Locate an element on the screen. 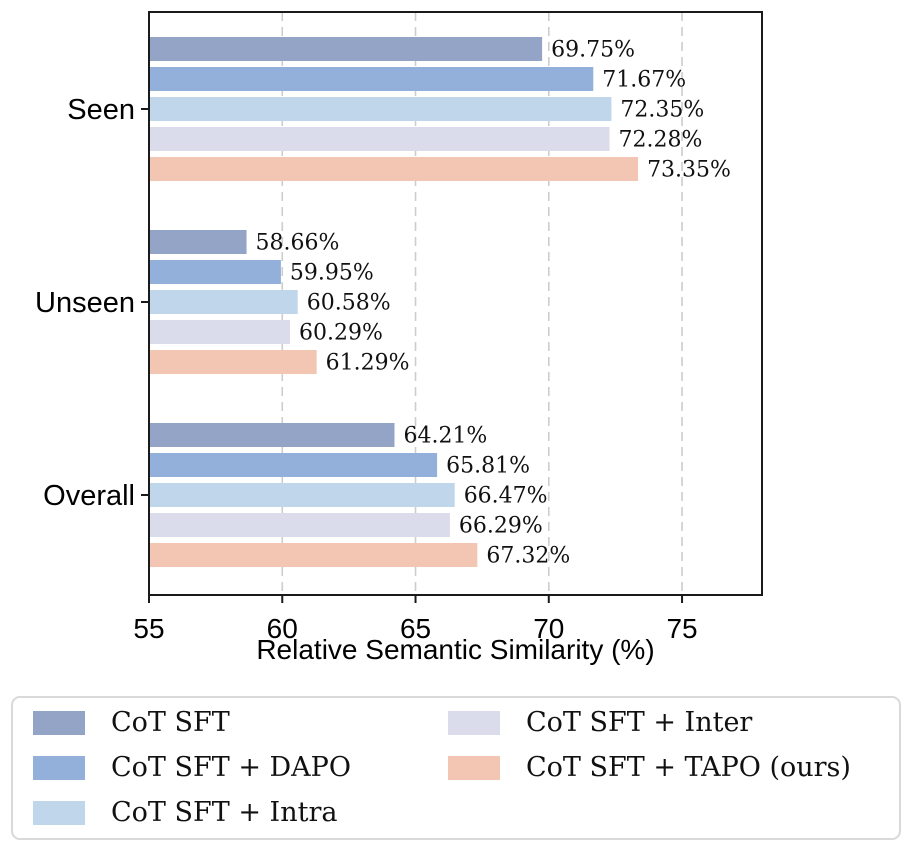 The width and height of the screenshot is (913, 851). x-tick-label: 75 is located at coordinates (681, 628).